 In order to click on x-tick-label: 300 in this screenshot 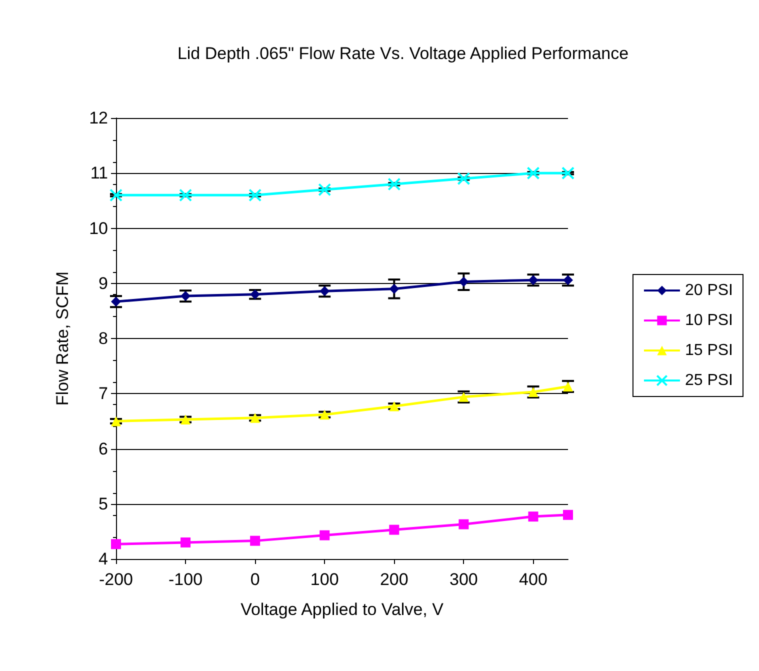, I will do `click(464, 579)`.